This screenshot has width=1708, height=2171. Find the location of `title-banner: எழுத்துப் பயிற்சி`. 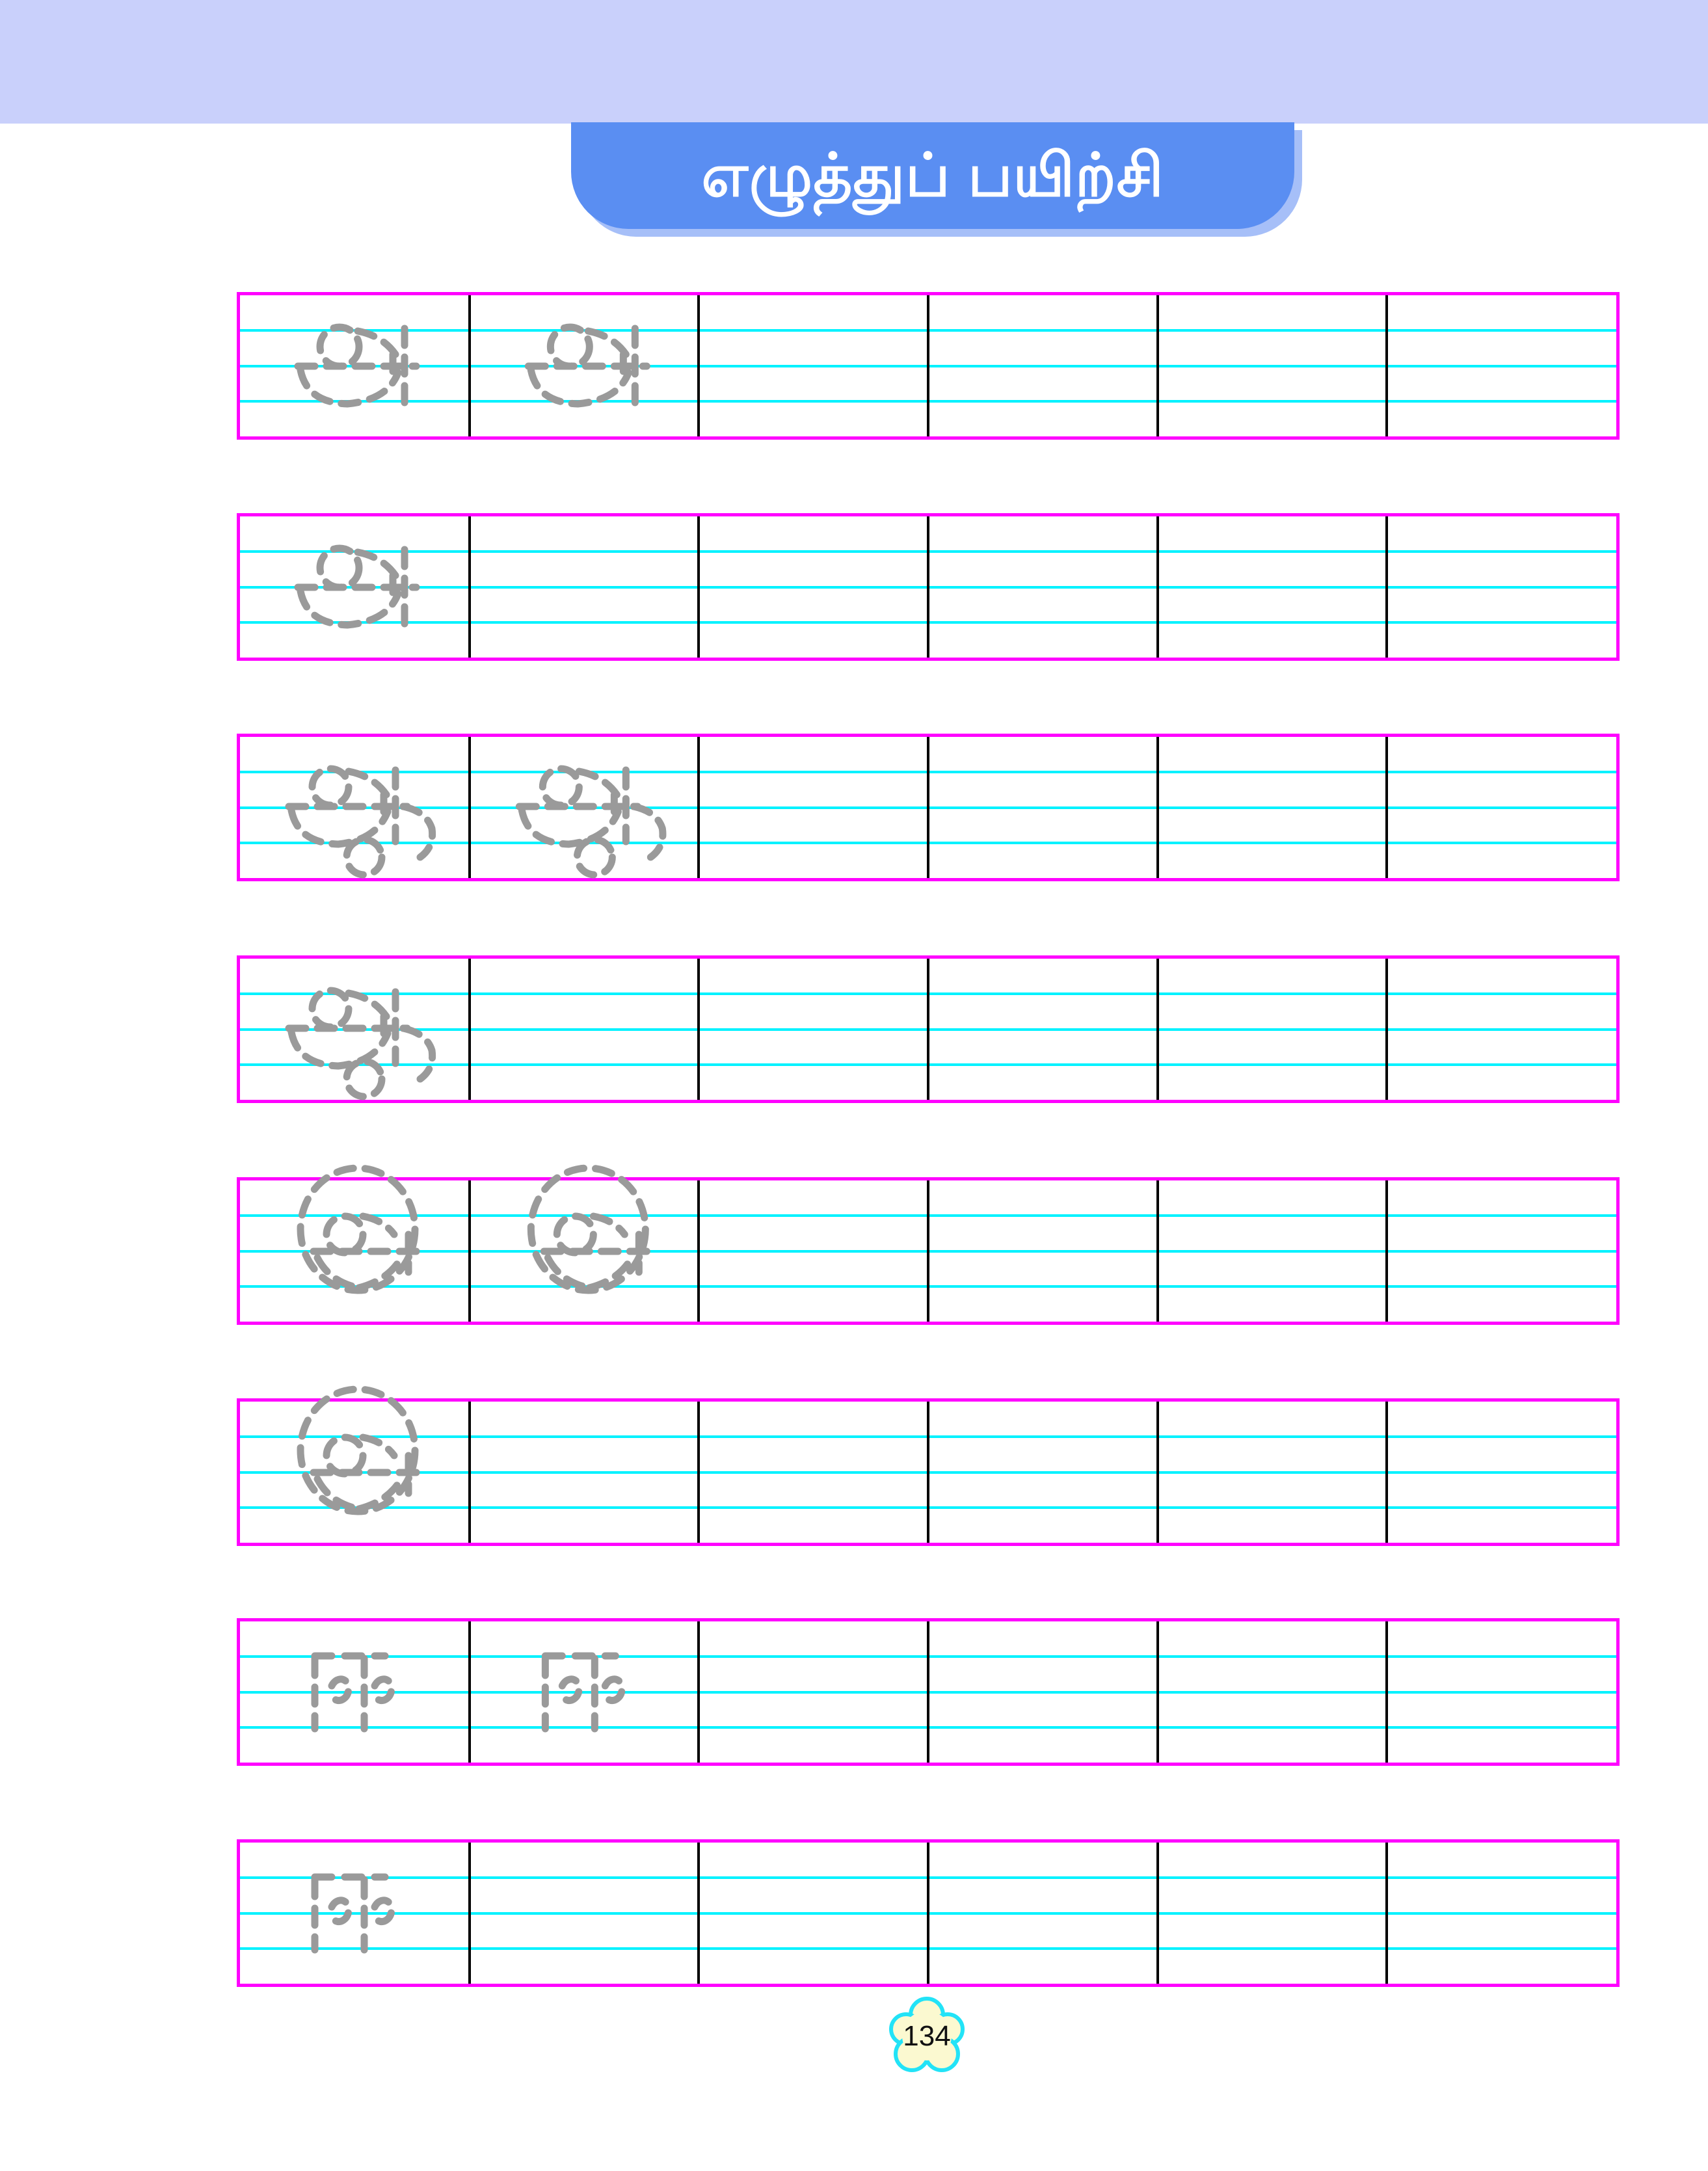

title-banner: எழுத்துப் பயிற்சி is located at coordinates (933, 175).